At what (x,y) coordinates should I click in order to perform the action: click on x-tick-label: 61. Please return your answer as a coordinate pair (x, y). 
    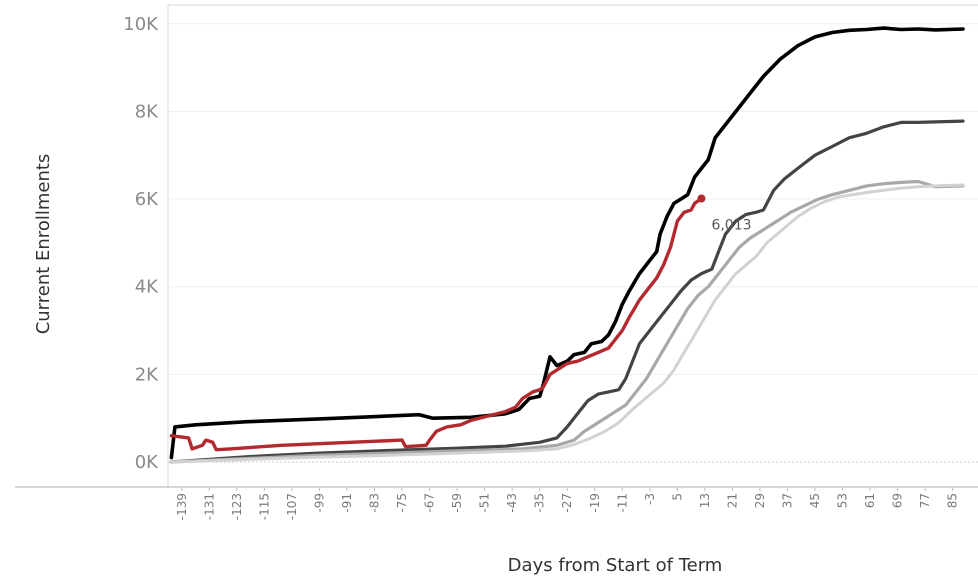
    Looking at the image, I should click on (870, 500).